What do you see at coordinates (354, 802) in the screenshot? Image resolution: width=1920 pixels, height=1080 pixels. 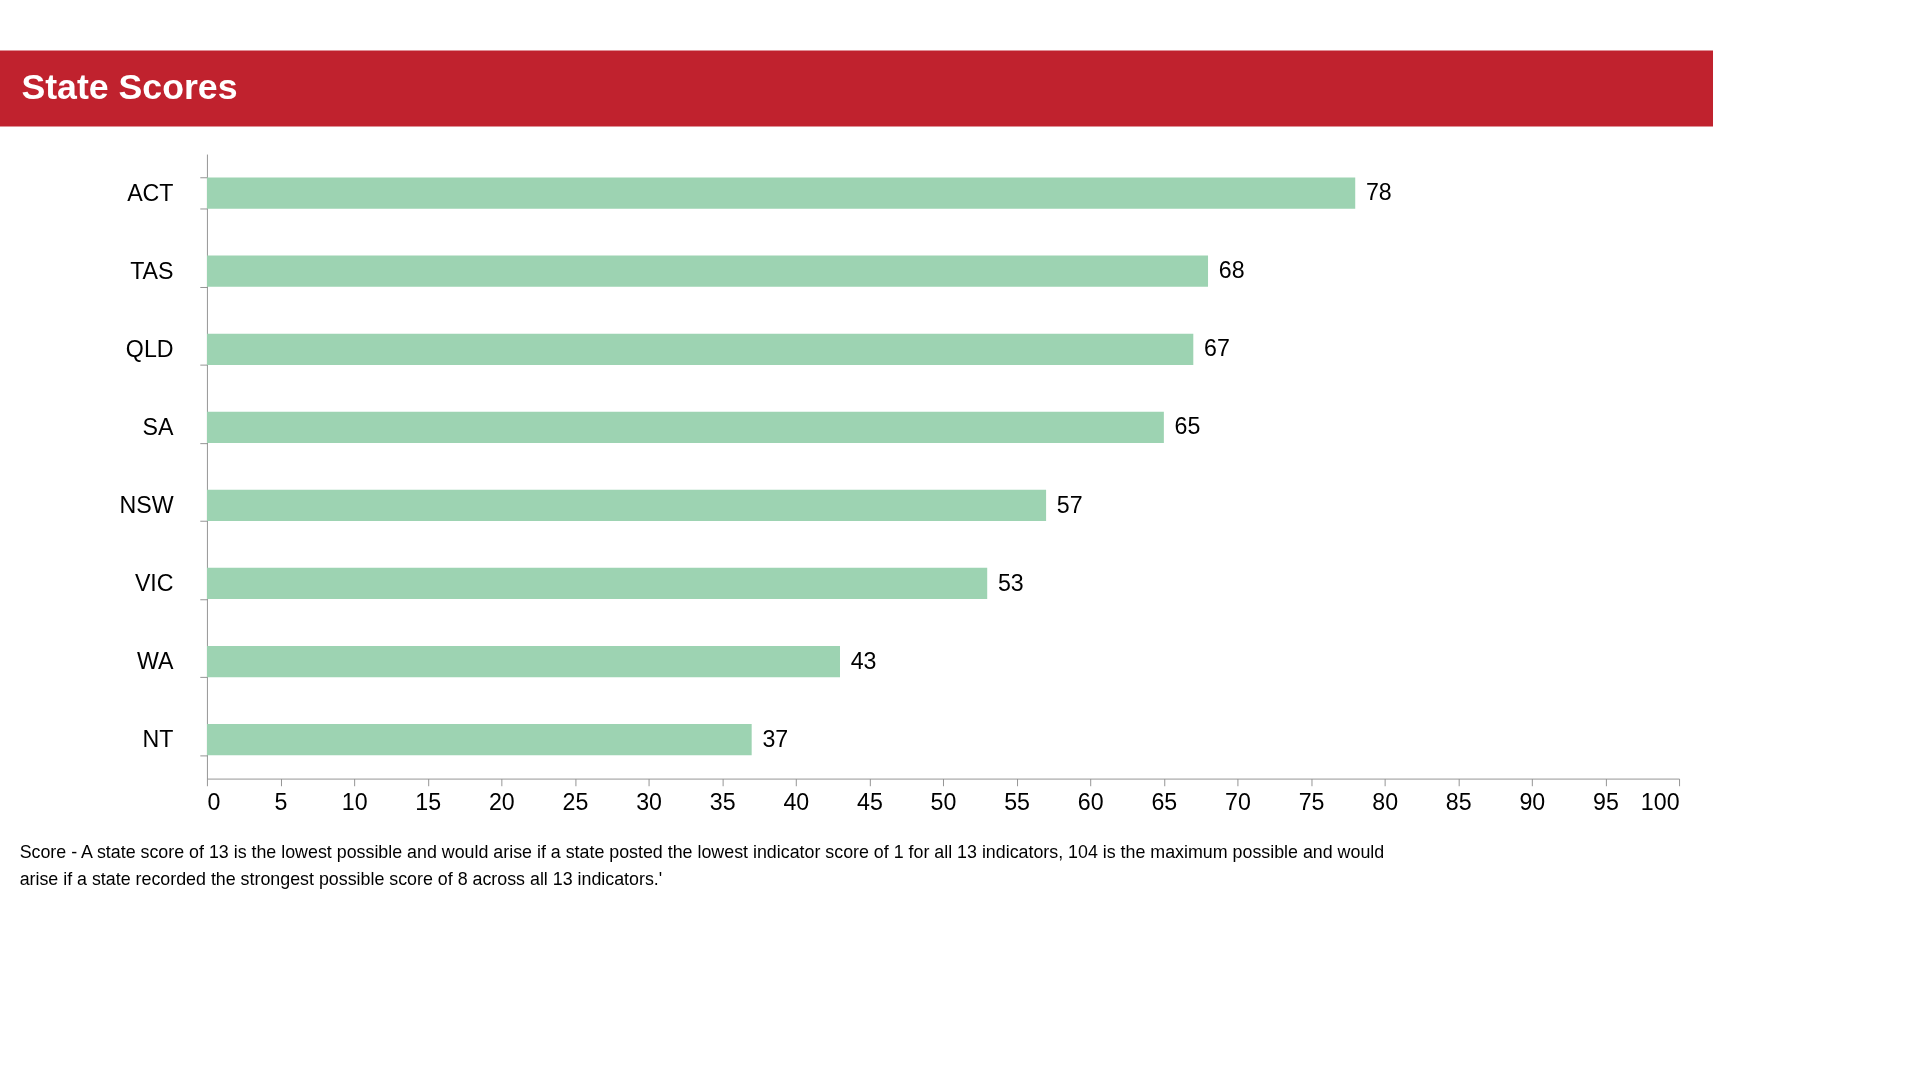 I see `x-tick-label: 10` at bounding box center [354, 802].